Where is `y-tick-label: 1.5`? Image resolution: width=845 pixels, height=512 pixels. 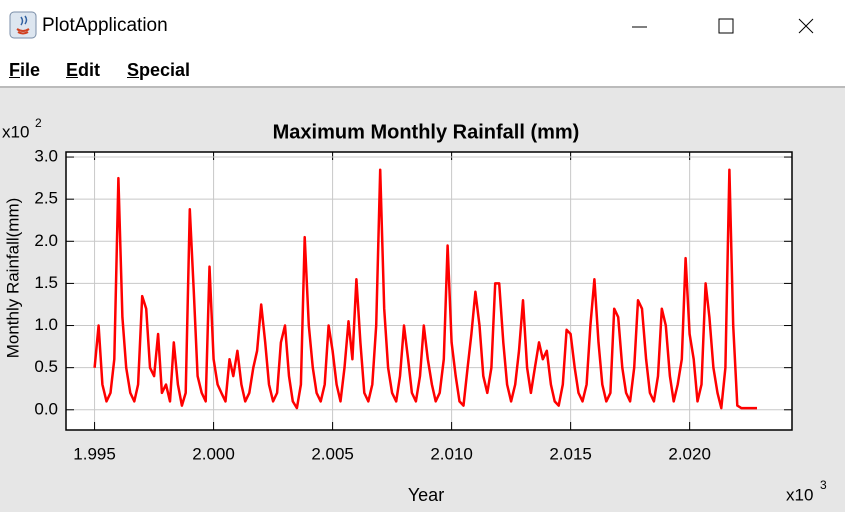
y-tick-label: 1.5 is located at coordinates (46, 282).